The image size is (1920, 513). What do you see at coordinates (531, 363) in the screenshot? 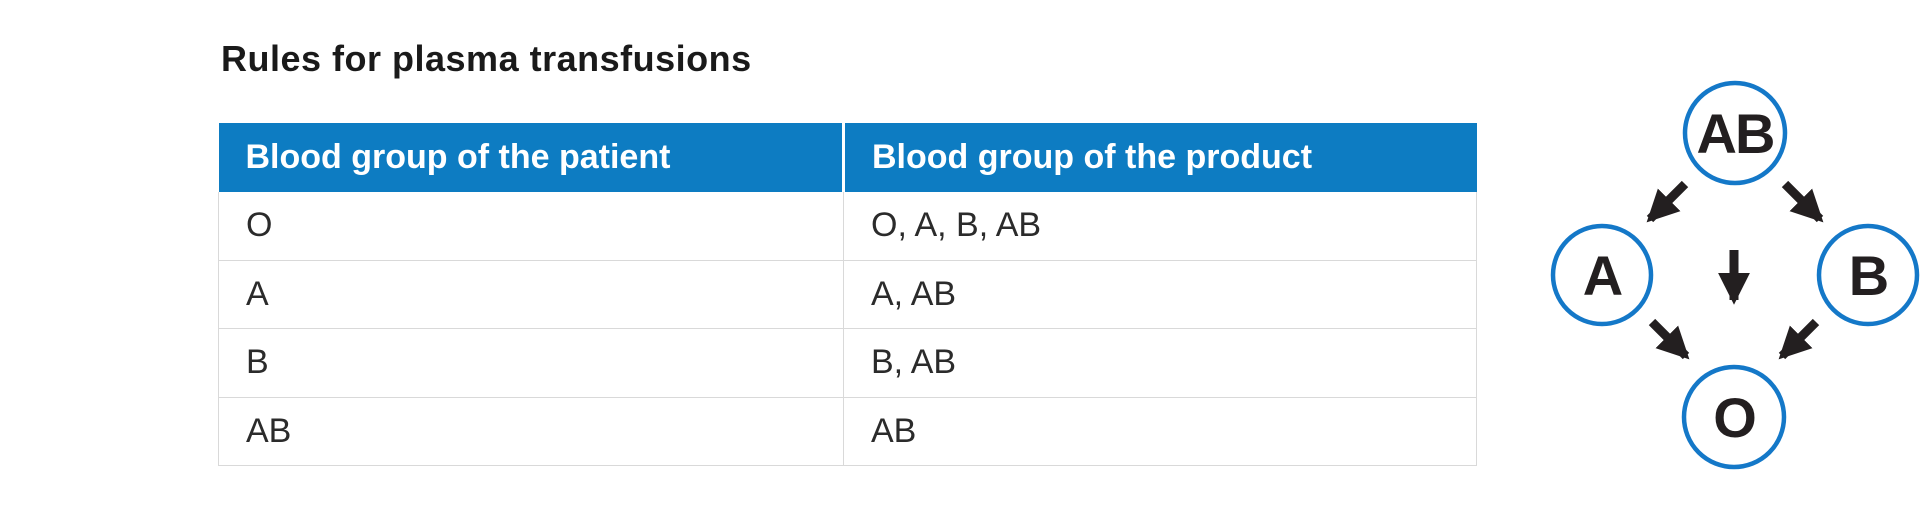
I see `patient-cell: B` at bounding box center [531, 363].